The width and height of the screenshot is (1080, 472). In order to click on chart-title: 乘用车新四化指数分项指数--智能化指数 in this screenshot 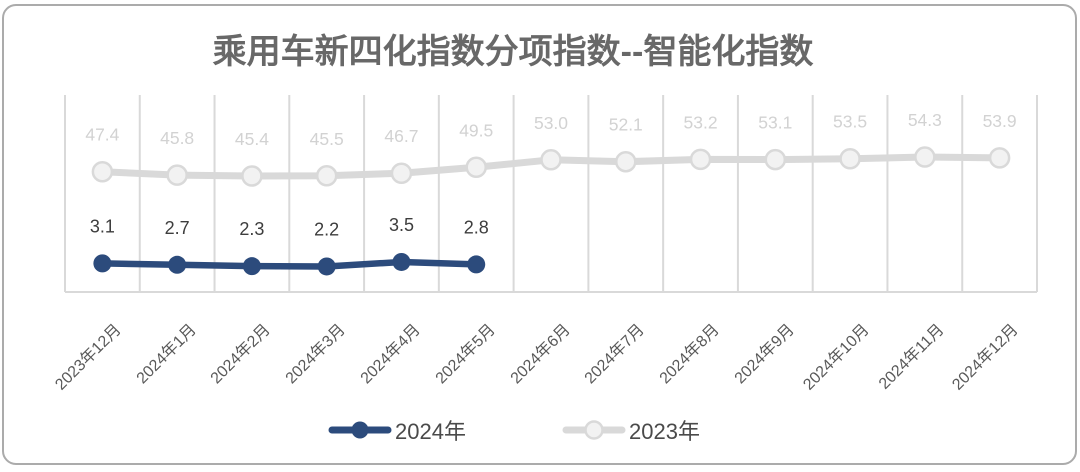, I will do `click(513, 52)`.